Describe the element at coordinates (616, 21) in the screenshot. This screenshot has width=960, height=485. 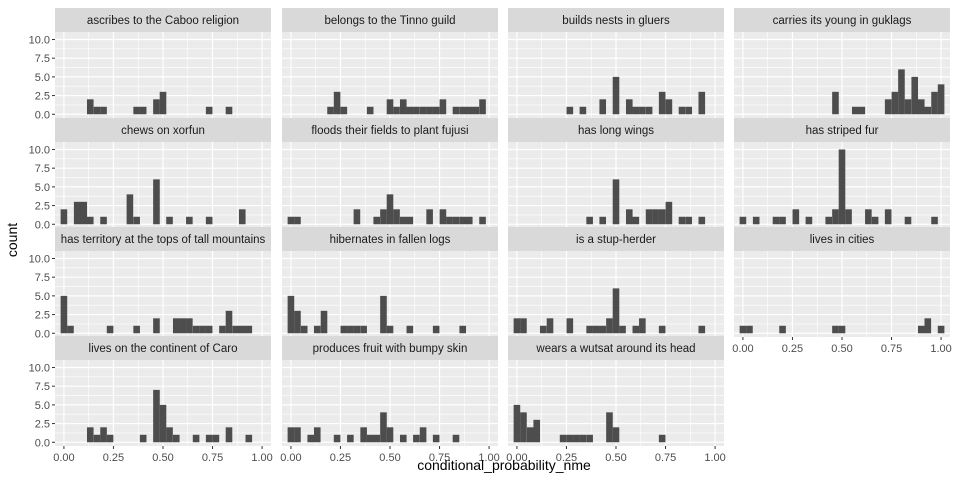
I see `facet-title: builds nests in gluers` at that location.